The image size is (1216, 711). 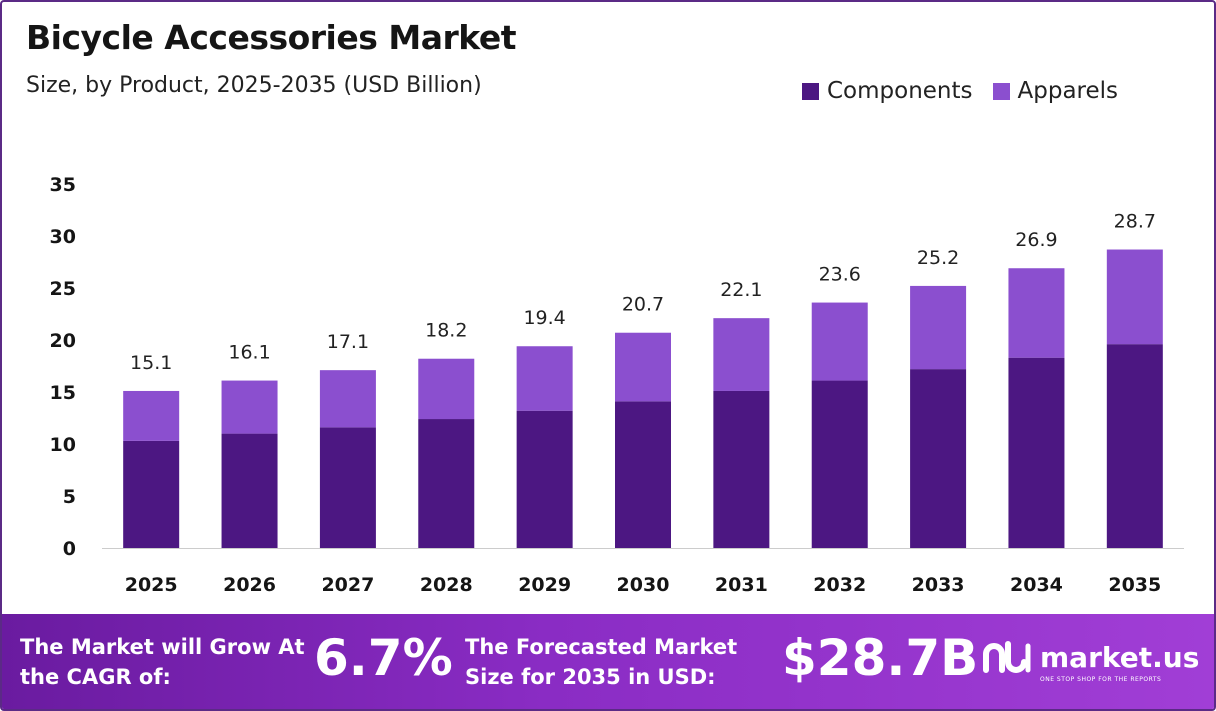 What do you see at coordinates (1134, 446) in the screenshot?
I see `bar-components-2035` at bounding box center [1134, 446].